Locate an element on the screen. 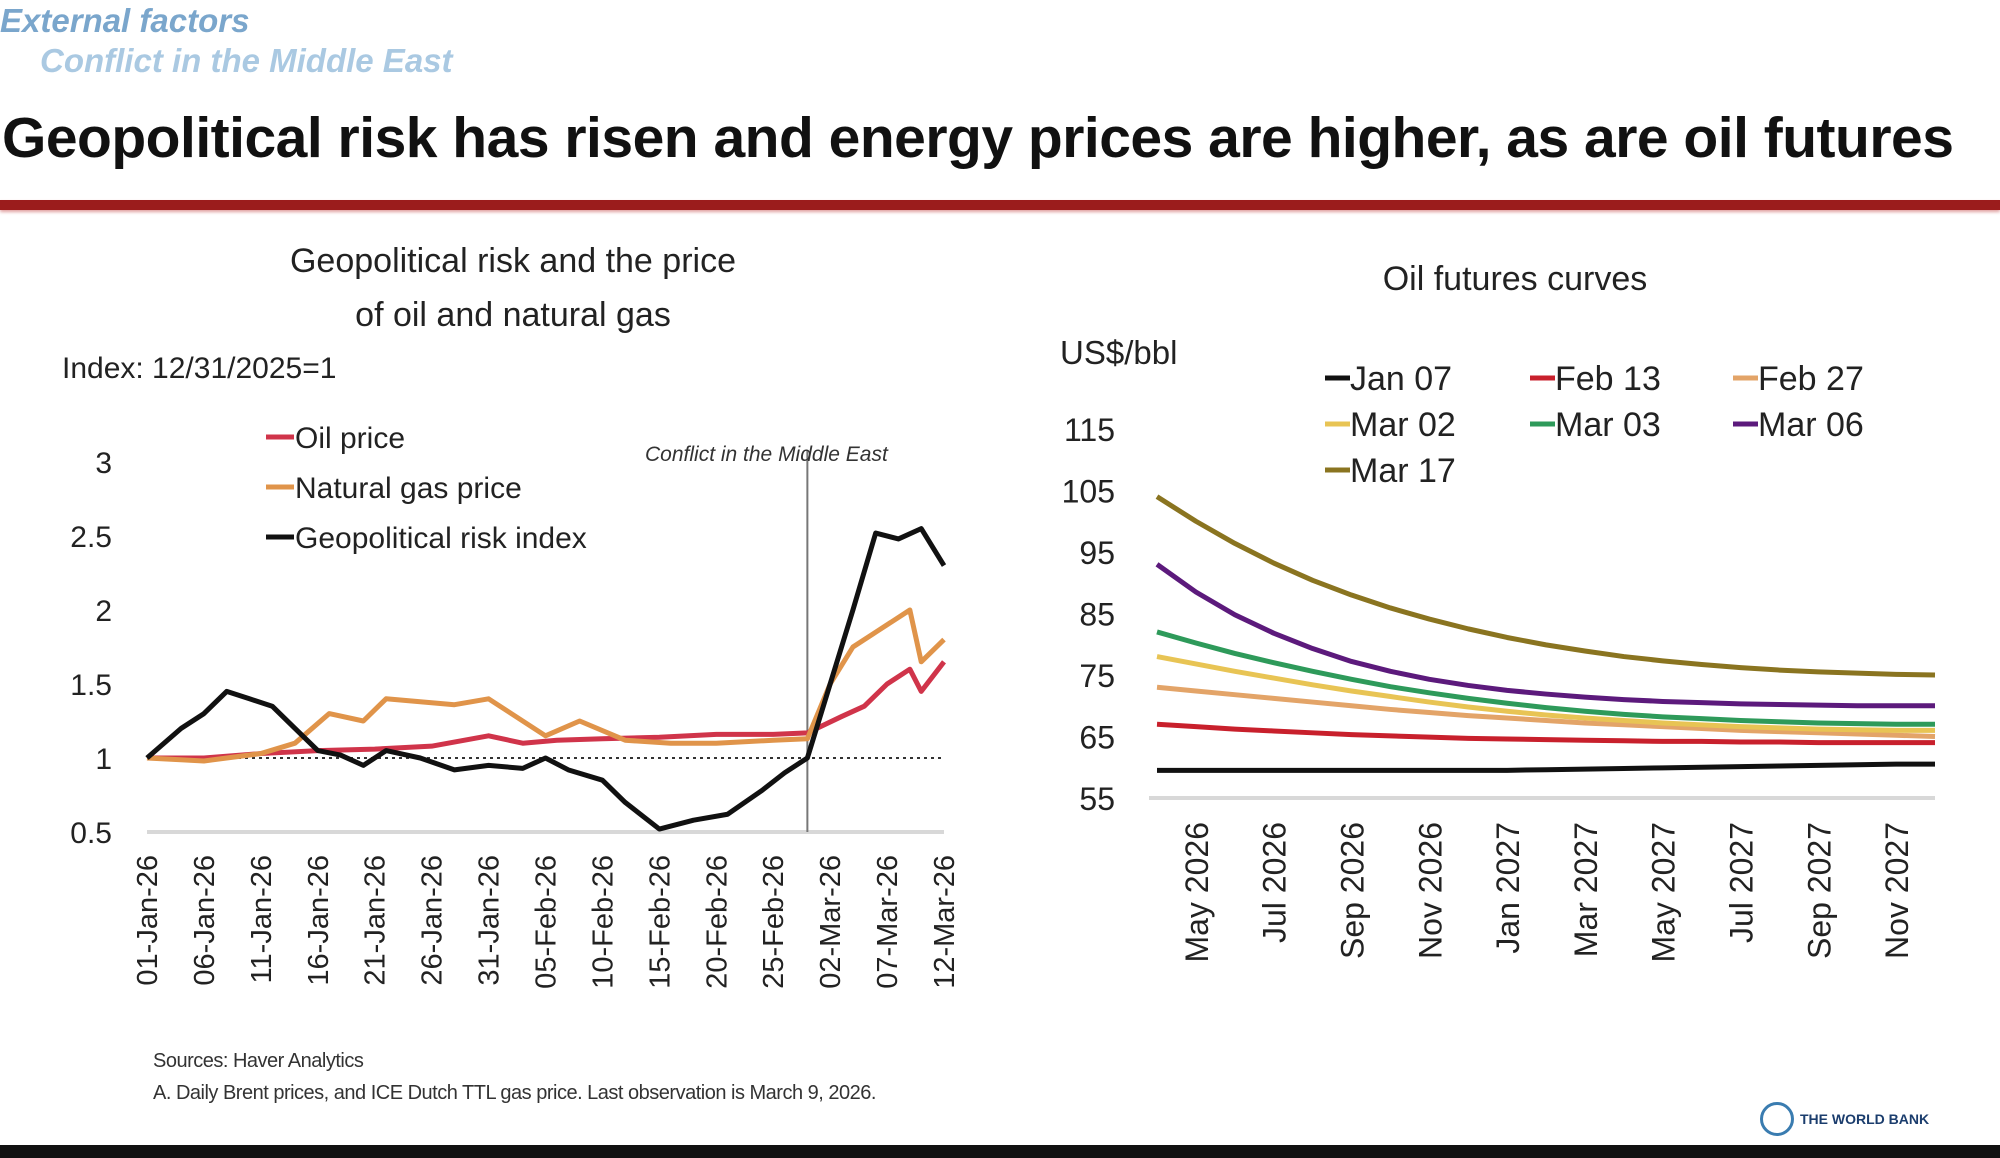 The width and height of the screenshot is (2000, 1158). right-x-tick-label: May 2026 is located at coordinates (1197, 892).